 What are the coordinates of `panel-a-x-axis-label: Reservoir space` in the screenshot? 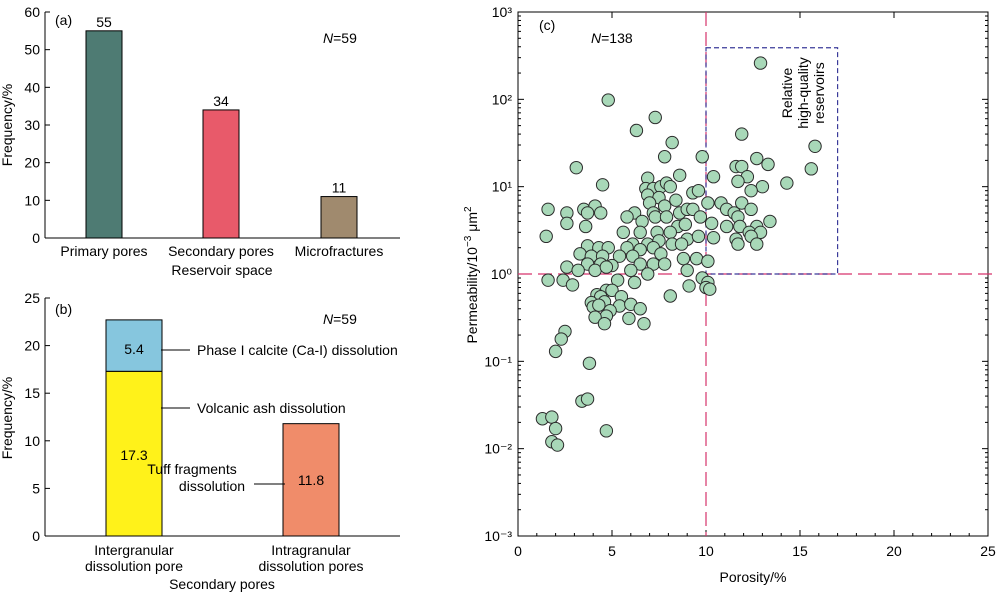 It's located at (221, 270).